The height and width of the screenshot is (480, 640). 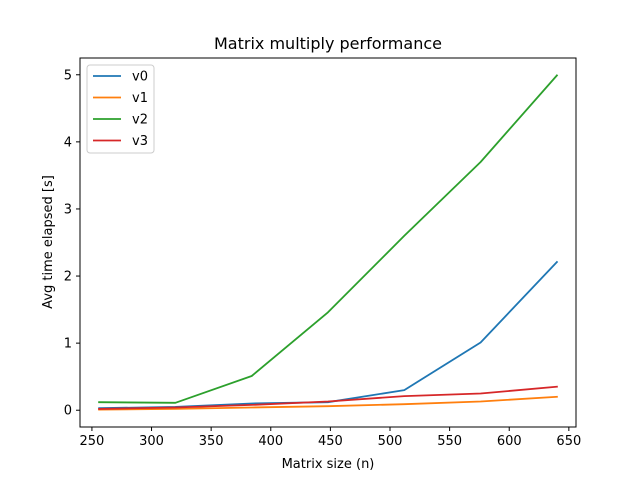 What do you see at coordinates (328, 43) in the screenshot?
I see `chart-title: Matrix multiply performance` at bounding box center [328, 43].